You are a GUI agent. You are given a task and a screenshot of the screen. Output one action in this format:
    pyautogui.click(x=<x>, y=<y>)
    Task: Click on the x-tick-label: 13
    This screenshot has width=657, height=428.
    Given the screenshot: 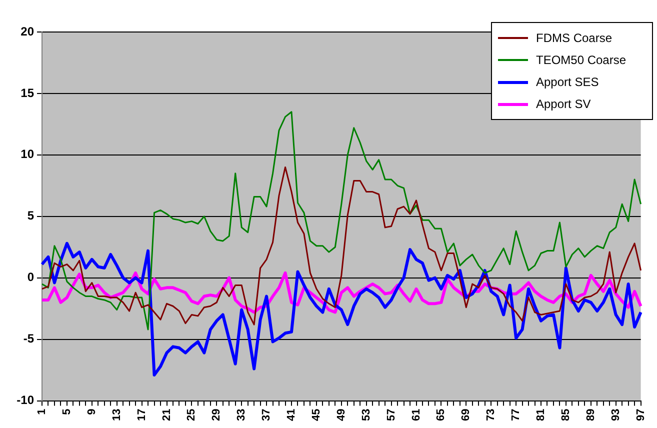 What is the action you would take?
    pyautogui.click(x=116, y=415)
    